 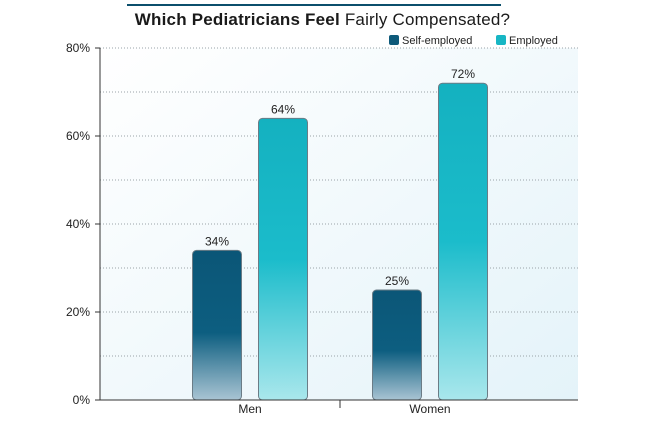 I want to click on legend-label: Self-employed, so click(x=437, y=41).